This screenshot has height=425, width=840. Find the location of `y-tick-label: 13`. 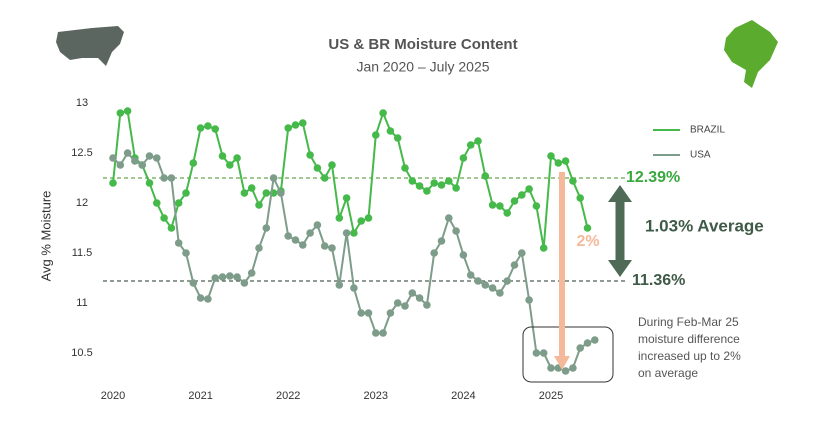

y-tick-label: 13 is located at coordinates (82, 103).